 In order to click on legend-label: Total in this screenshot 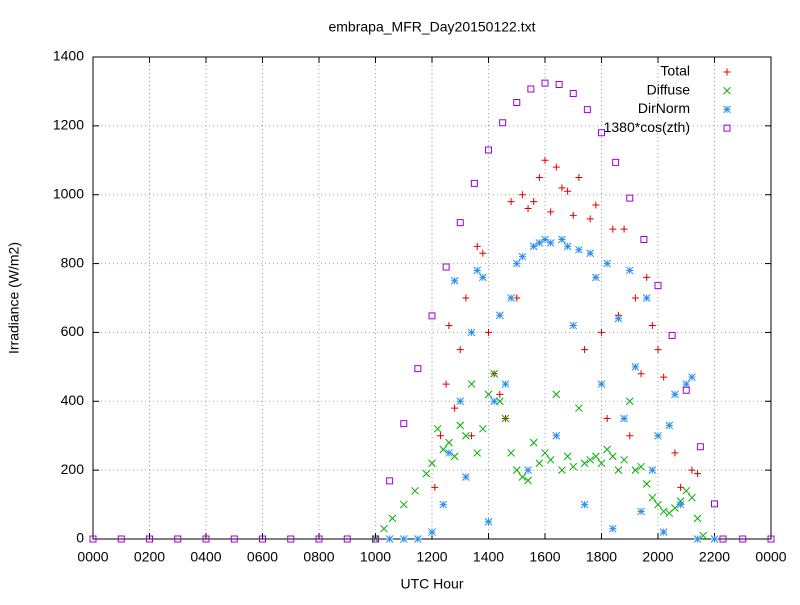, I will do `click(675, 71)`.